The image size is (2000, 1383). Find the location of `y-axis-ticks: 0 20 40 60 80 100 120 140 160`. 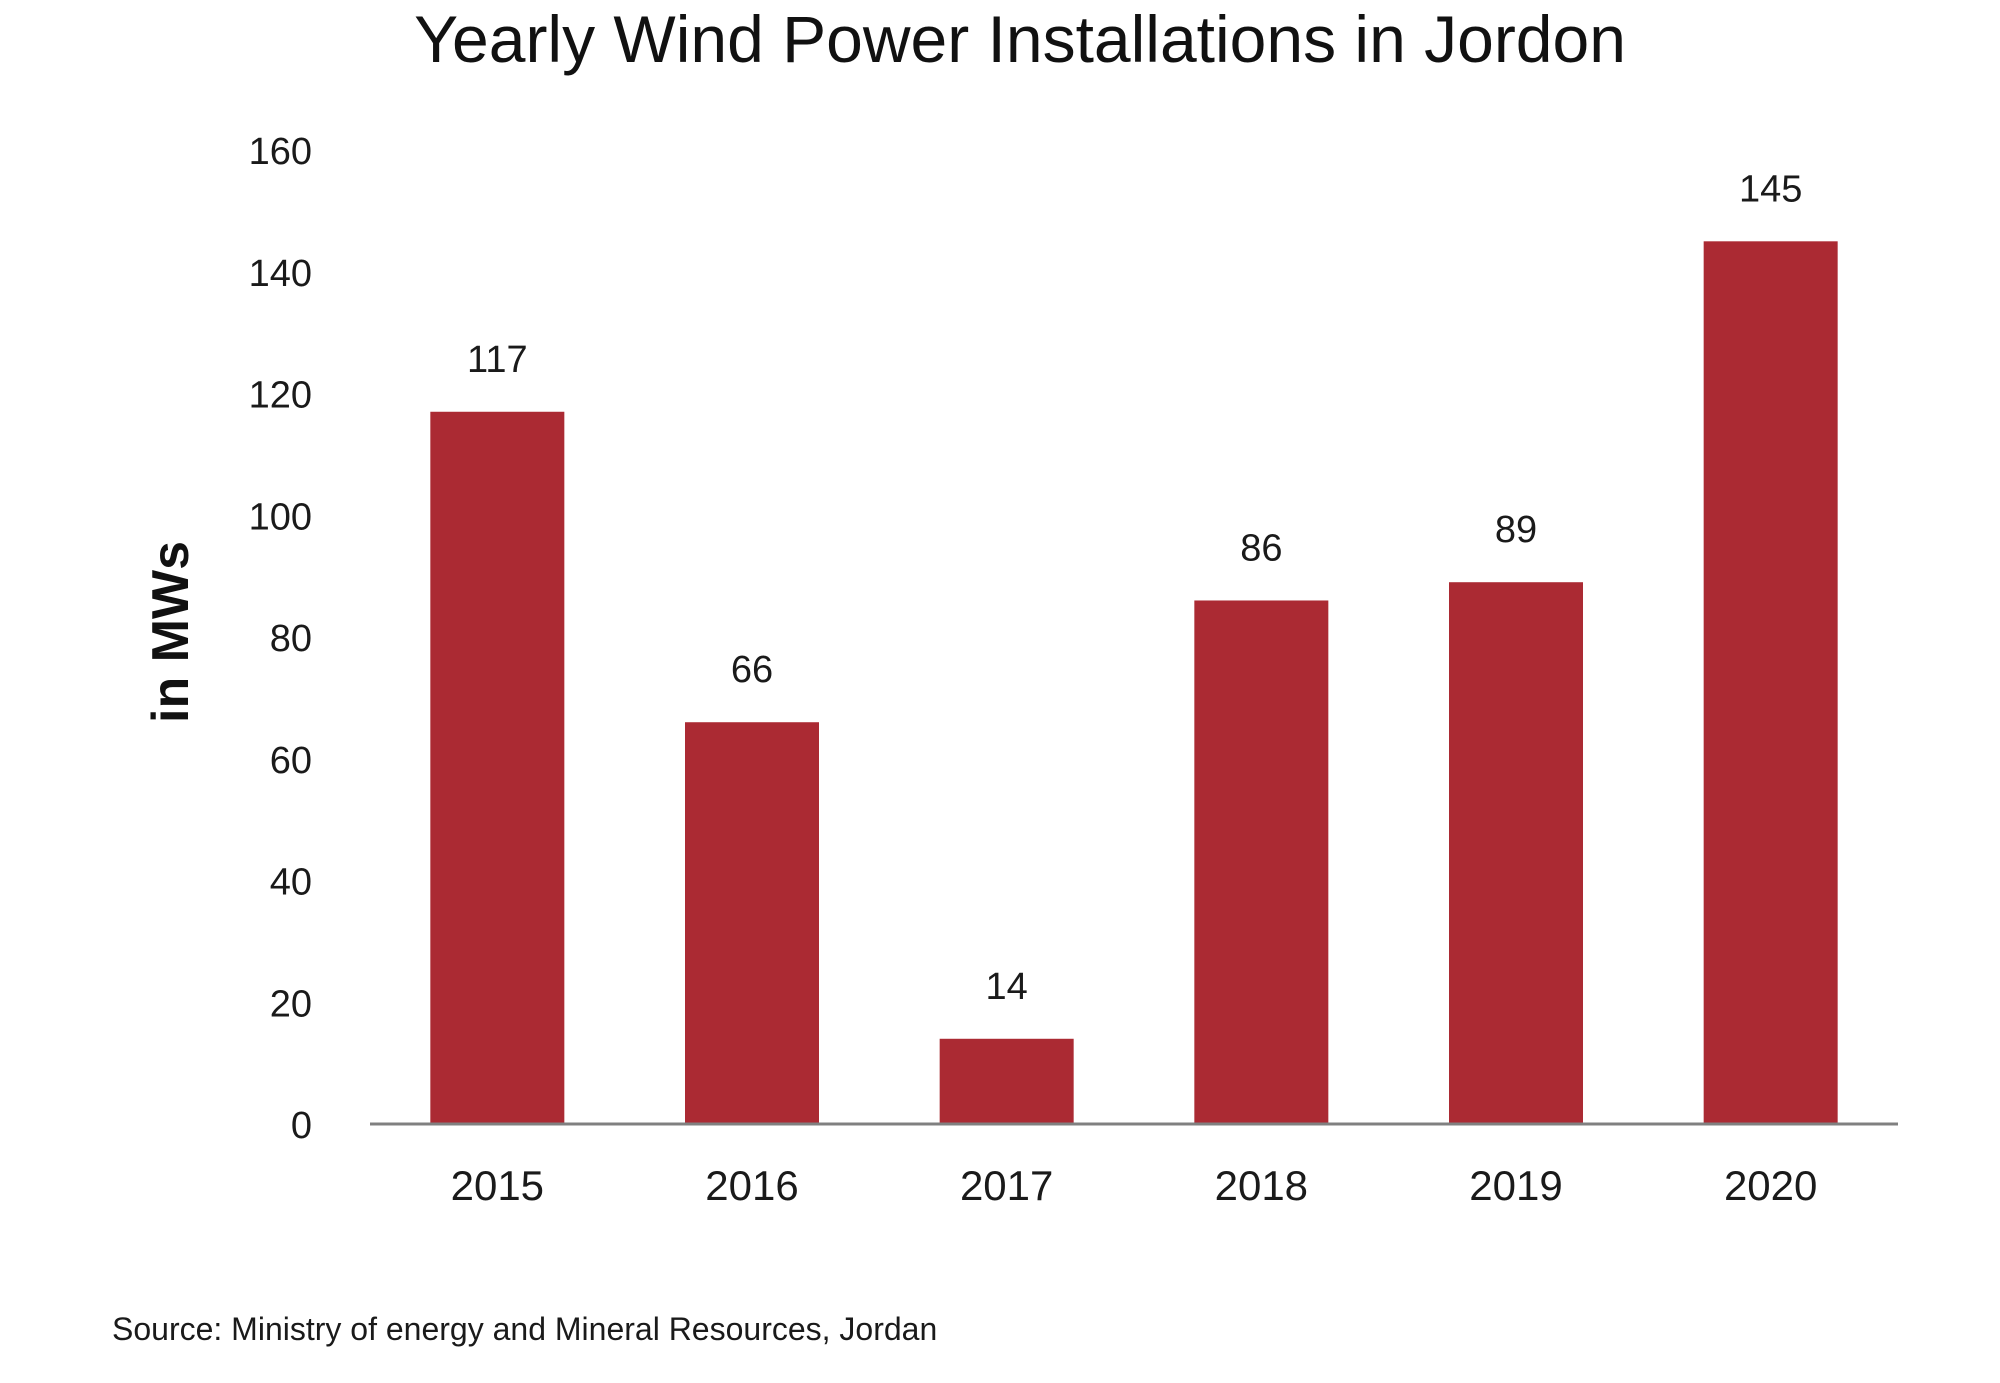

y-axis-ticks: 0 20 40 60 80 100 120 140 160 is located at coordinates (280, 639).